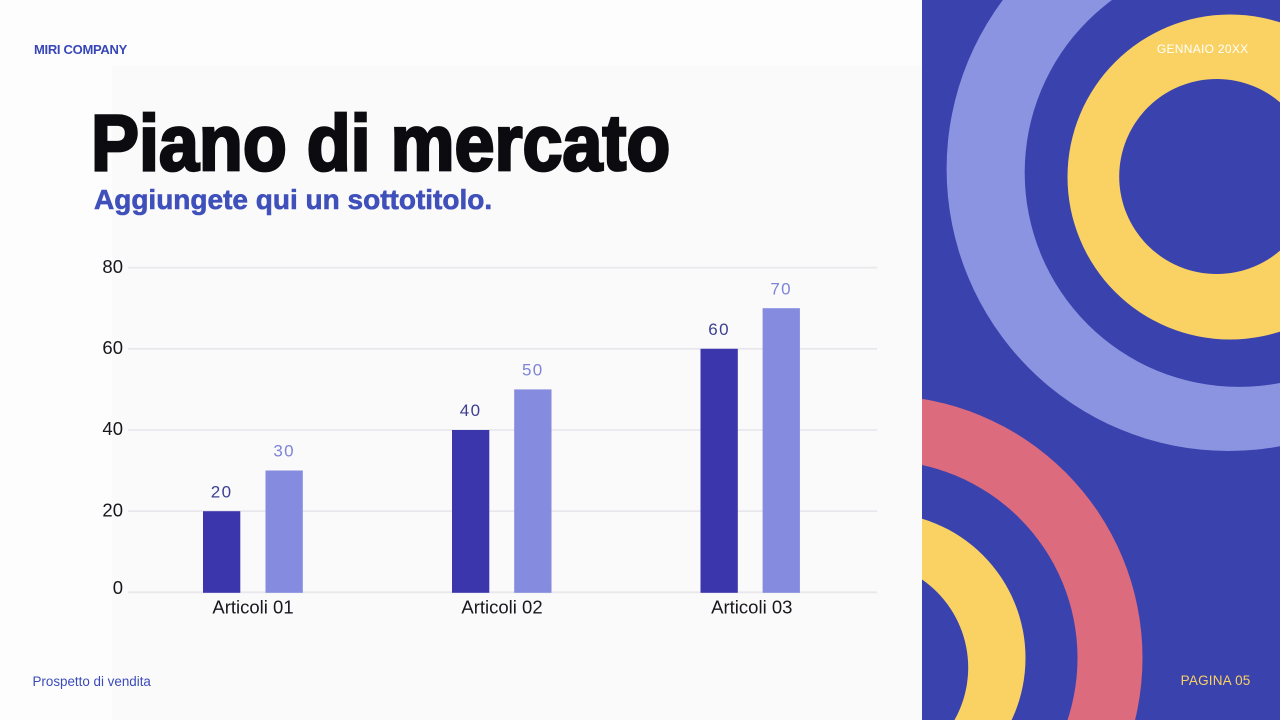 Image resolution: width=1280 pixels, height=720 pixels. What do you see at coordinates (118, 587) in the screenshot?
I see `svg-text: 0` at bounding box center [118, 587].